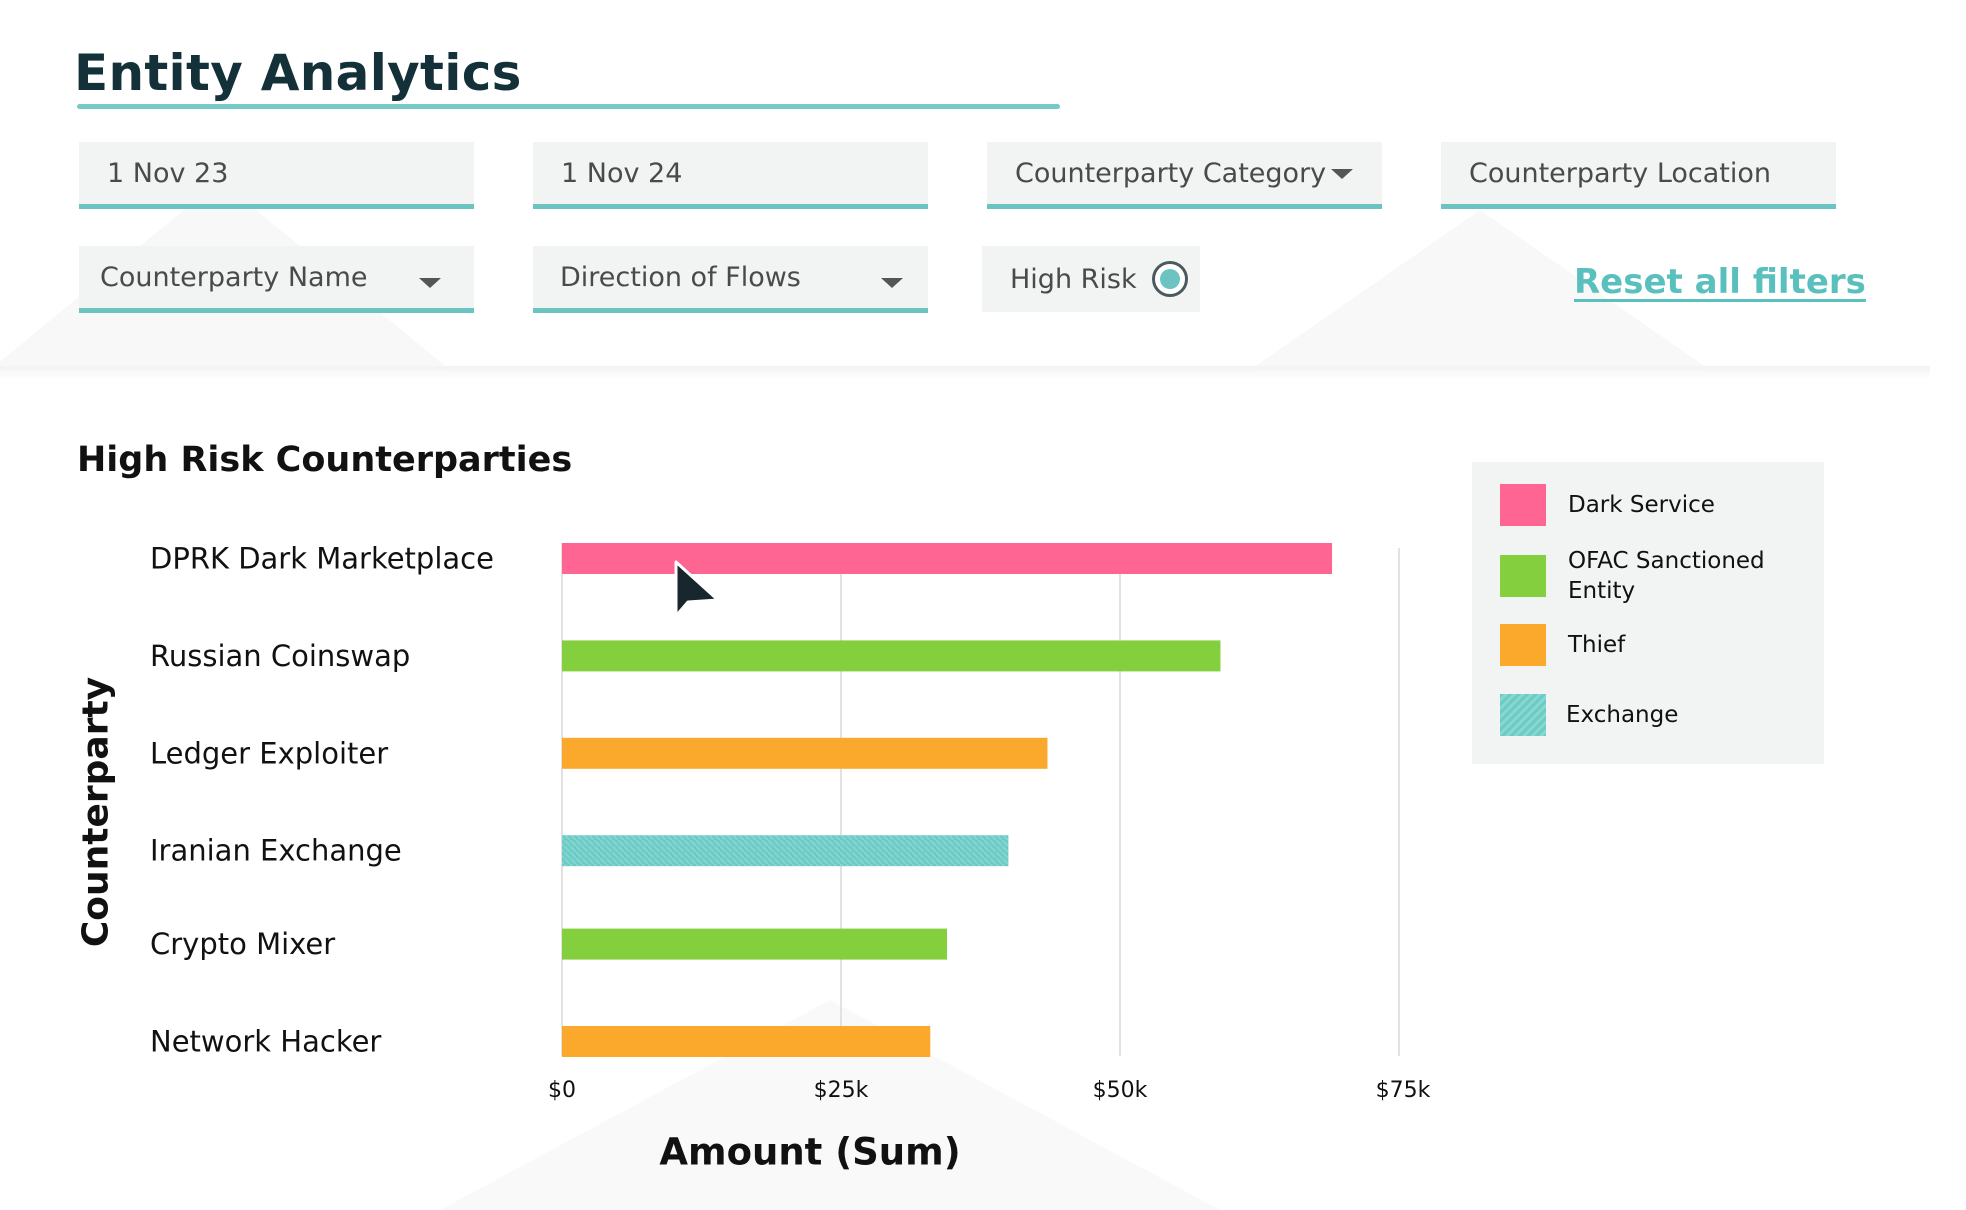  What do you see at coordinates (234, 277) in the screenshot?
I see `counterparty-name-label: Counterparty Name` at bounding box center [234, 277].